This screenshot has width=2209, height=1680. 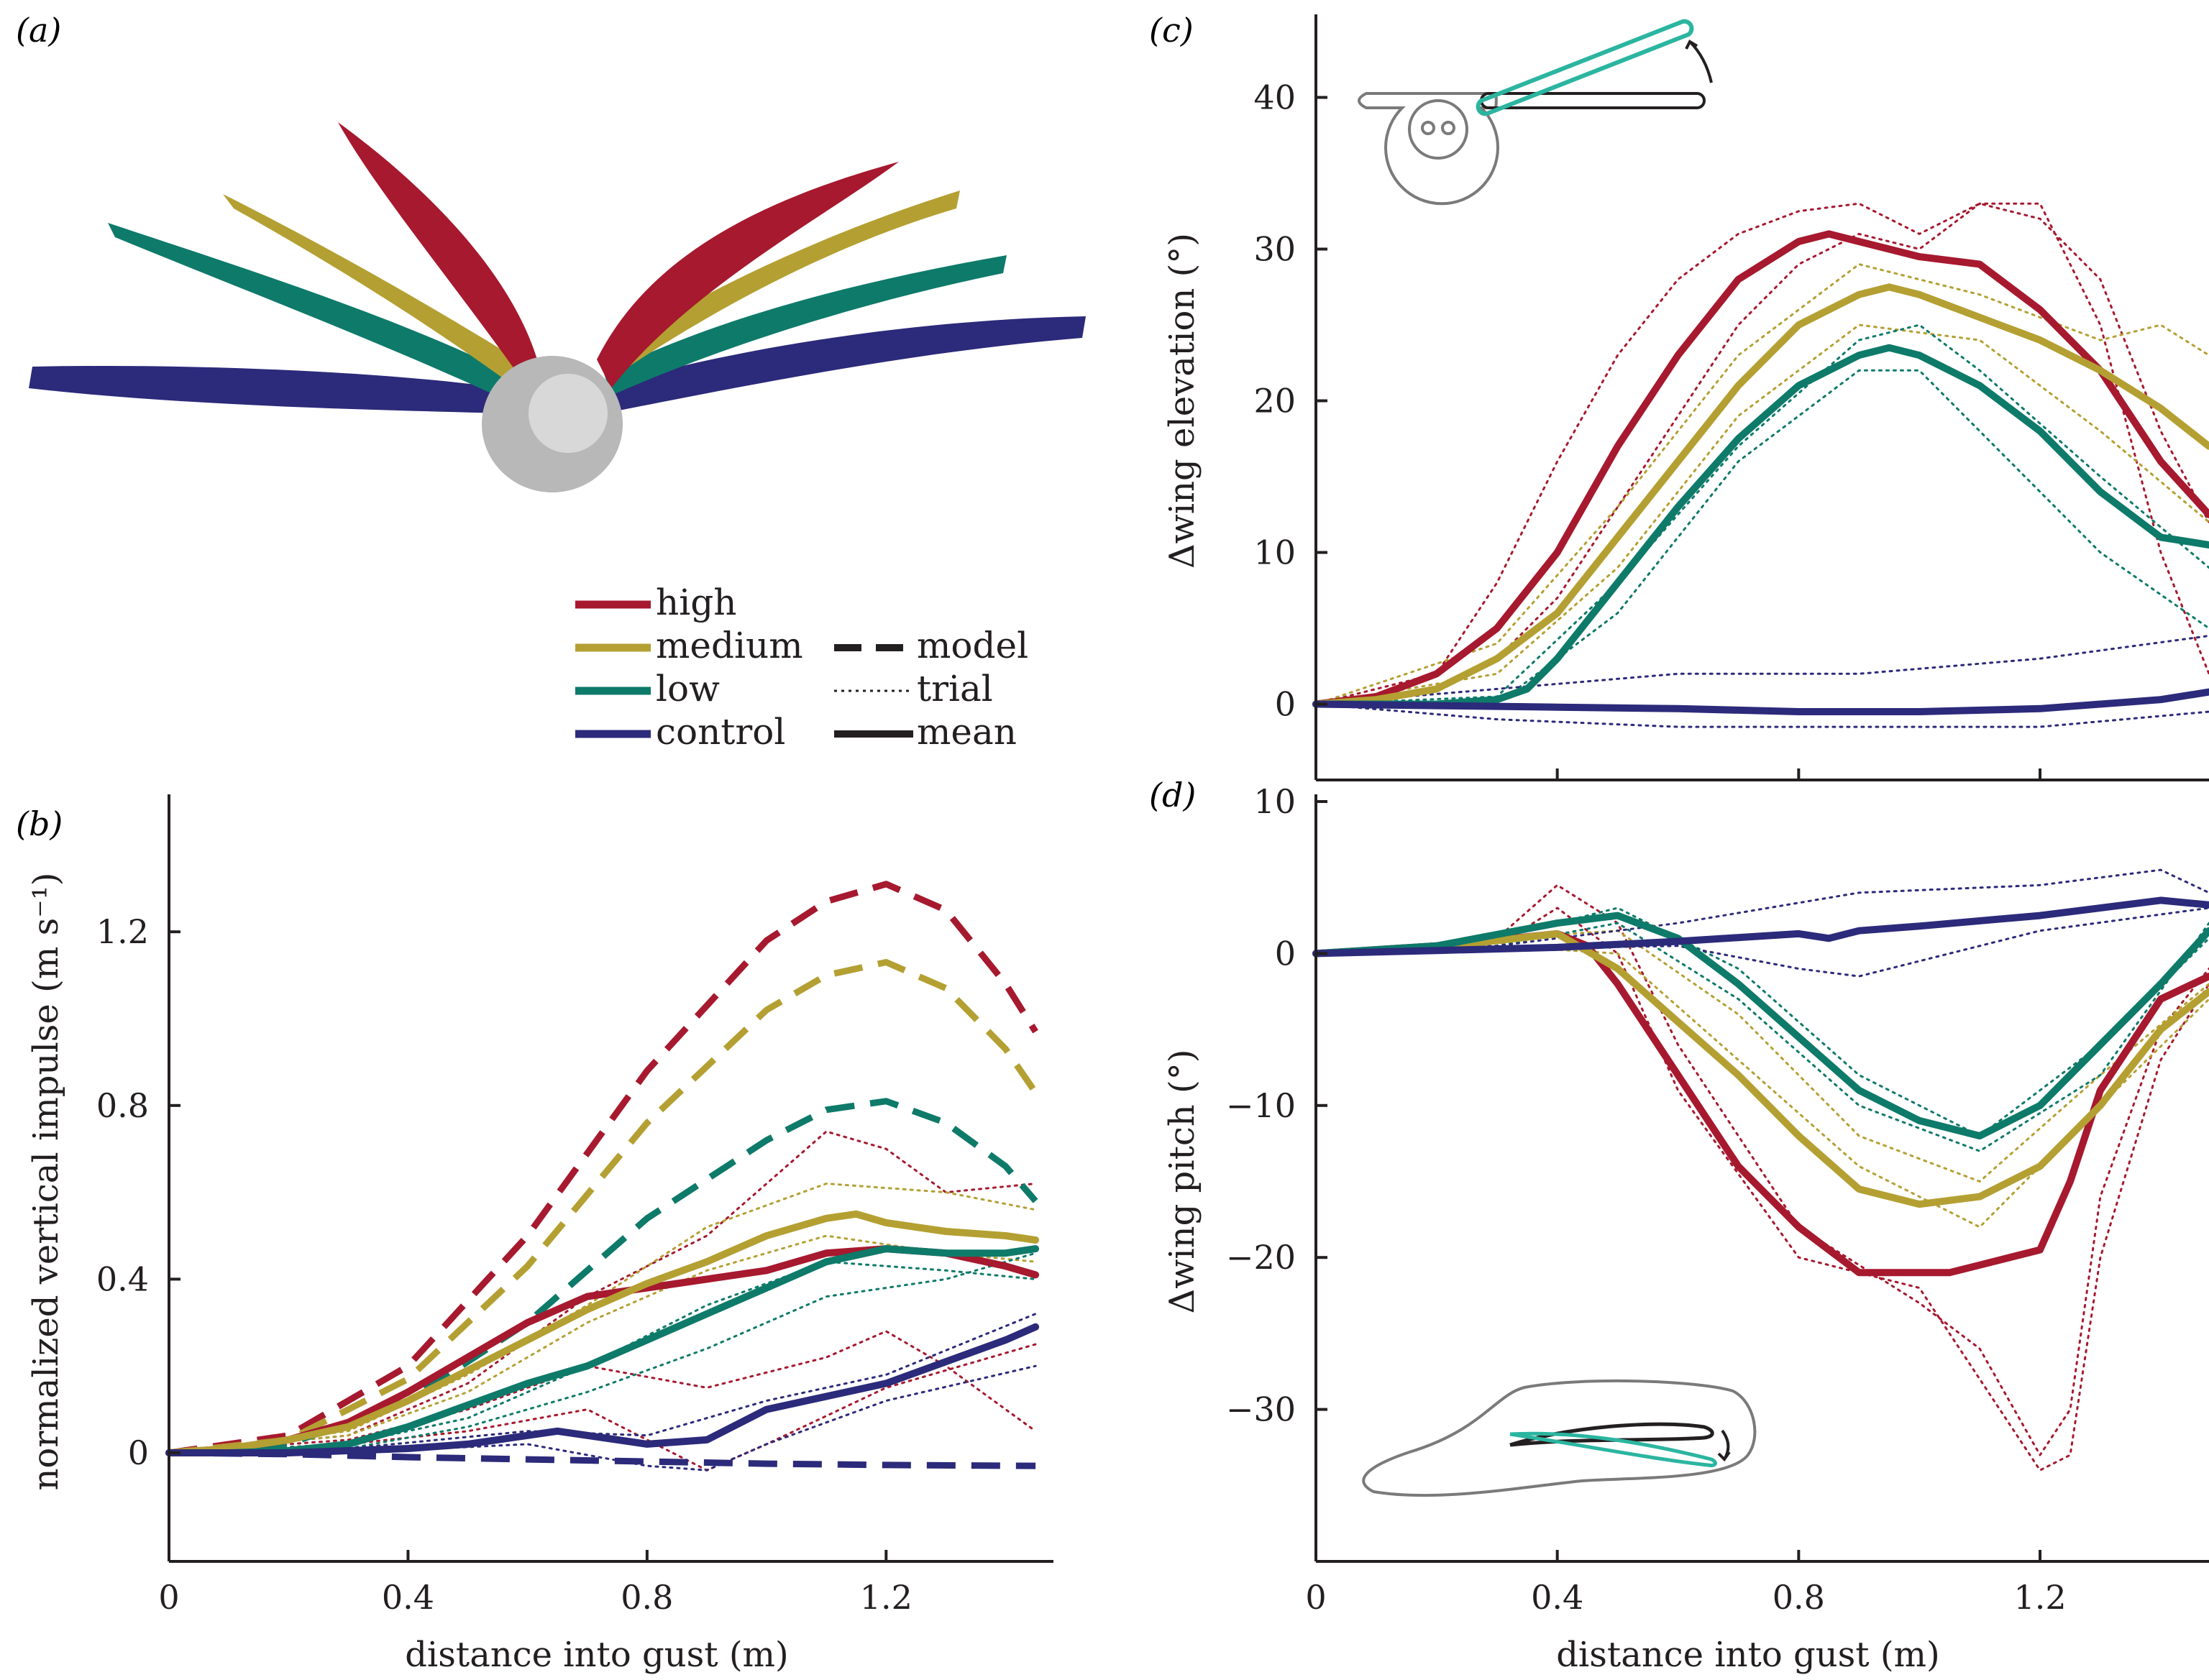 I want to click on series-b-medium-mean, so click(x=603, y=1333).